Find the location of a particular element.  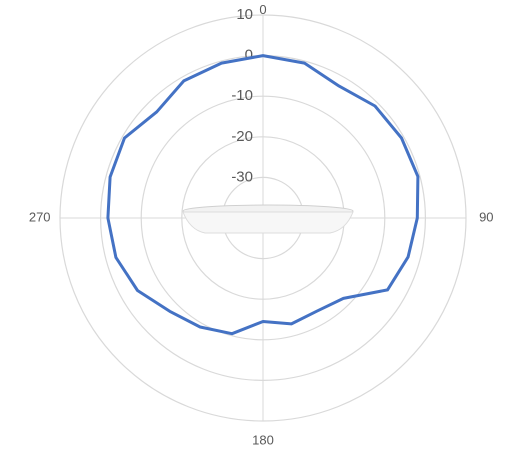

r-tick-label: -30 is located at coordinates (242, 176).